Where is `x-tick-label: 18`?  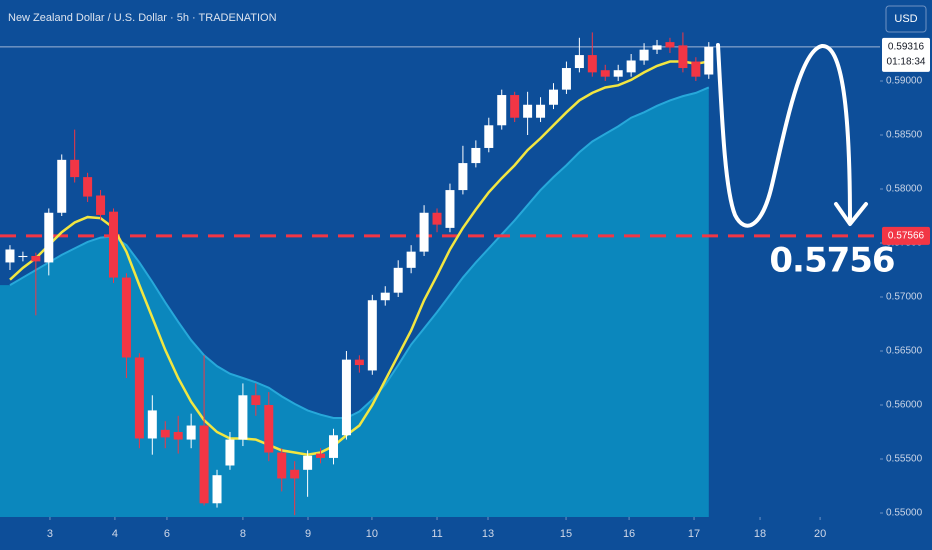 x-tick-label: 18 is located at coordinates (760, 534).